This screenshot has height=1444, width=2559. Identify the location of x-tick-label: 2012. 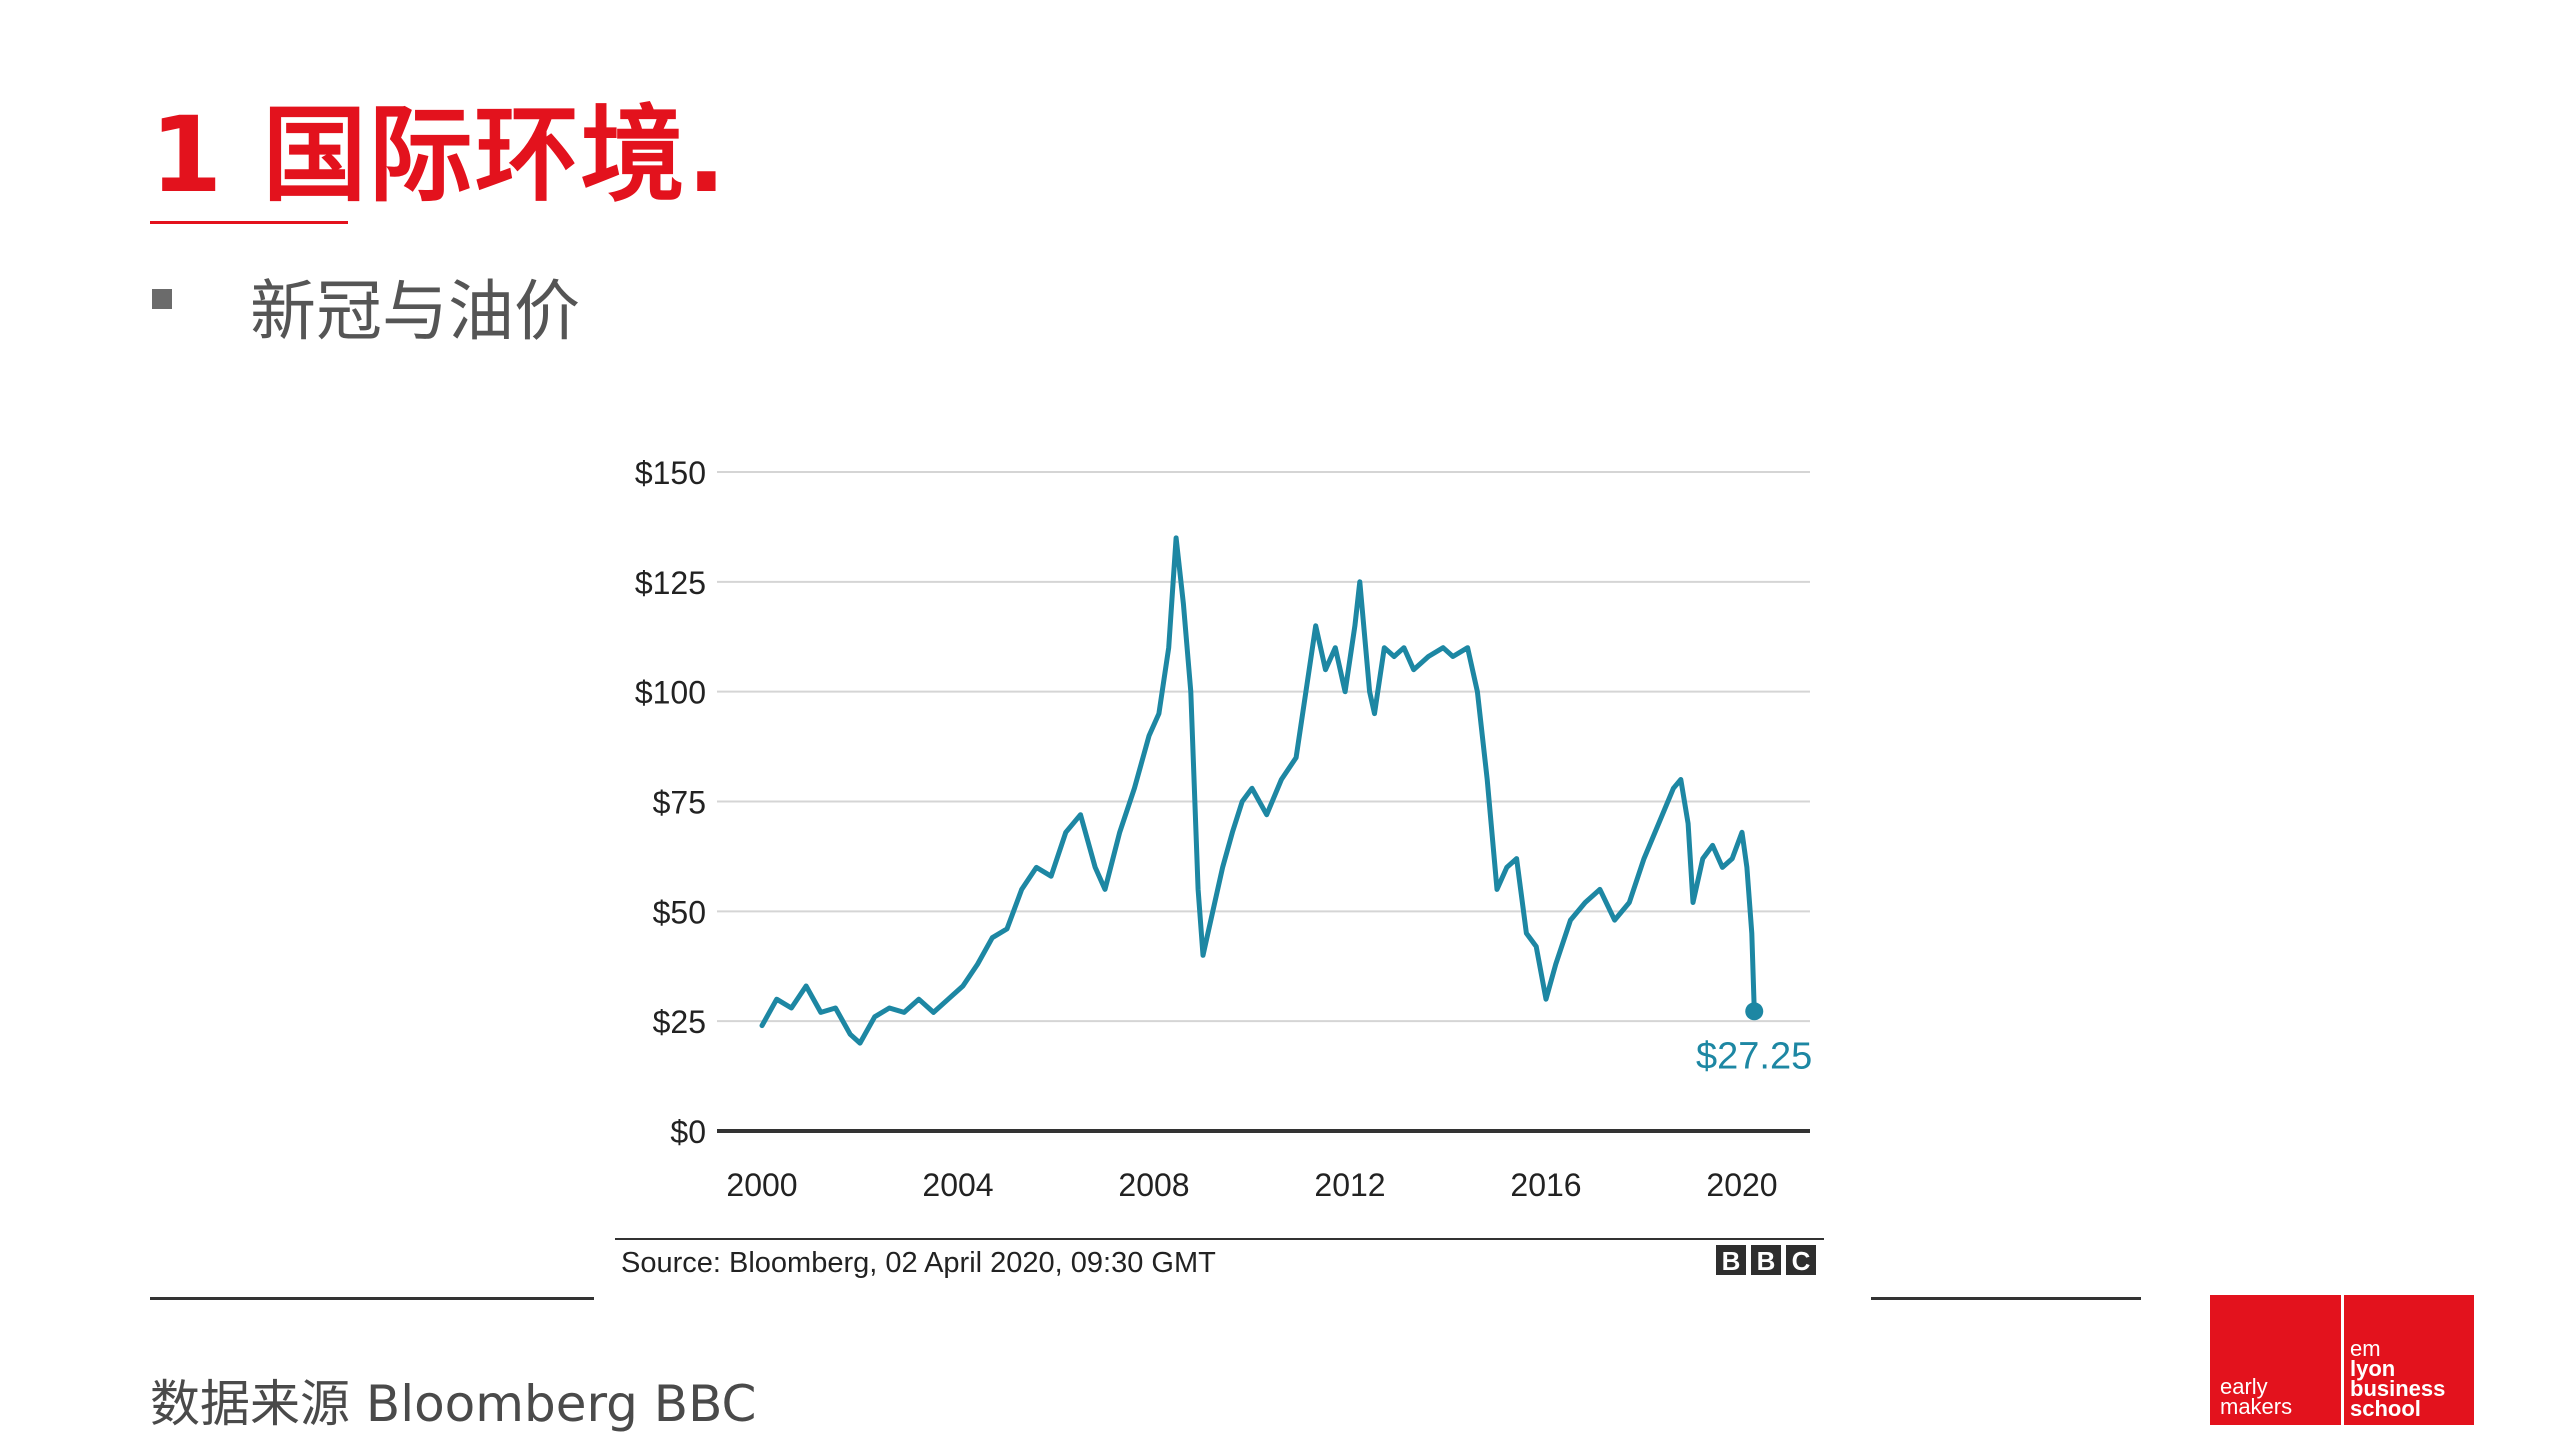
(1349, 1185).